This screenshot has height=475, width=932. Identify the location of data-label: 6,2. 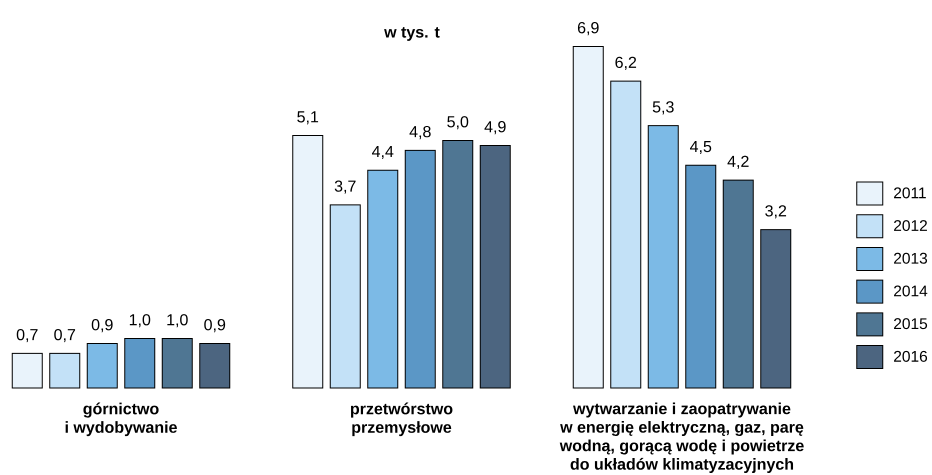
(625, 63).